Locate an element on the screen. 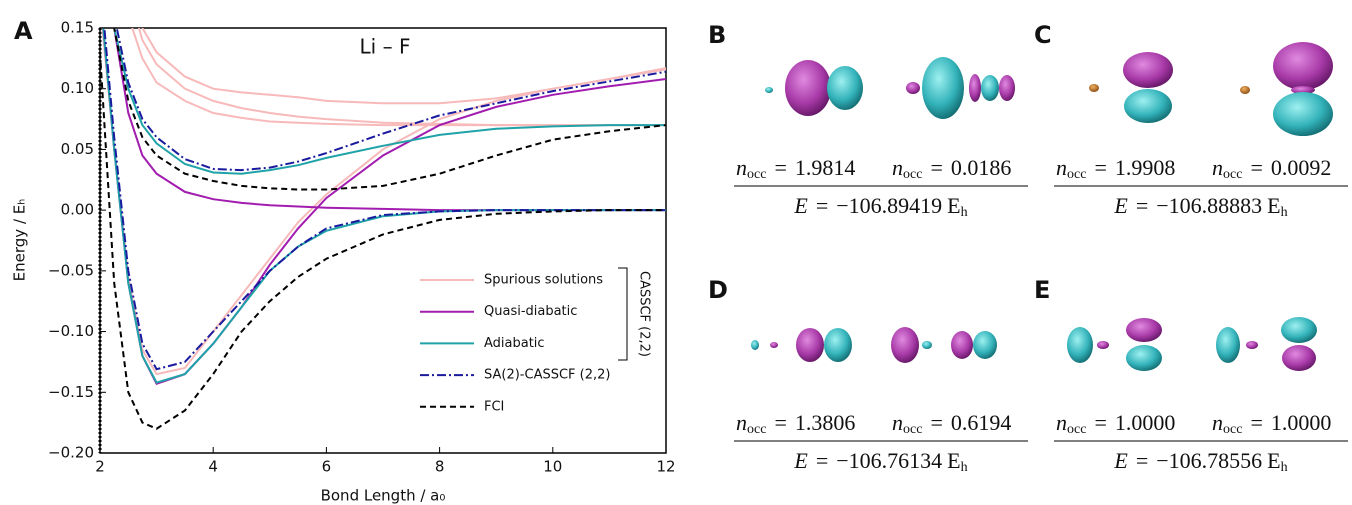 The width and height of the screenshot is (1352, 505). legend-label: FCI is located at coordinates (494, 406).